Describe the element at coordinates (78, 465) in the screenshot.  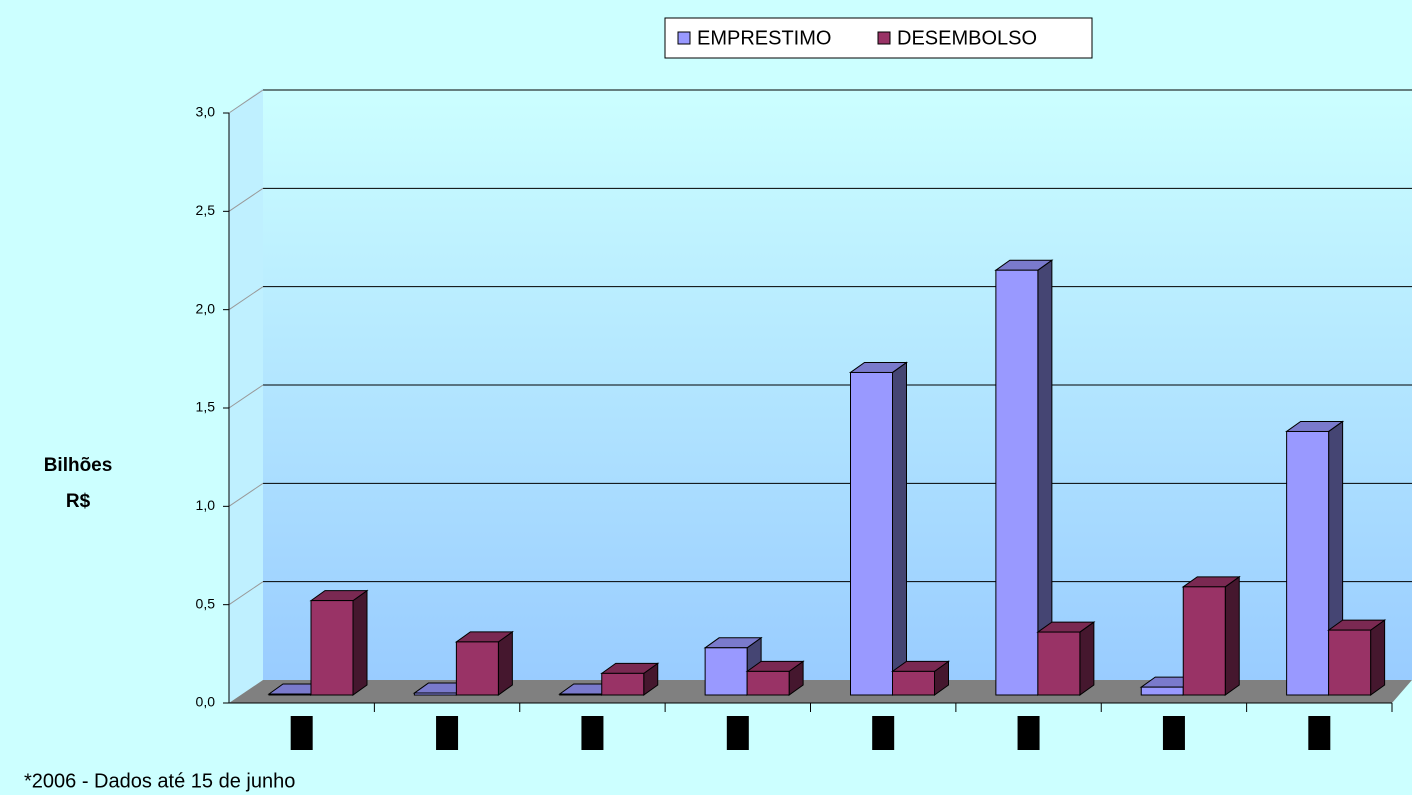
I see `y-axis-label: Bilhões` at that location.